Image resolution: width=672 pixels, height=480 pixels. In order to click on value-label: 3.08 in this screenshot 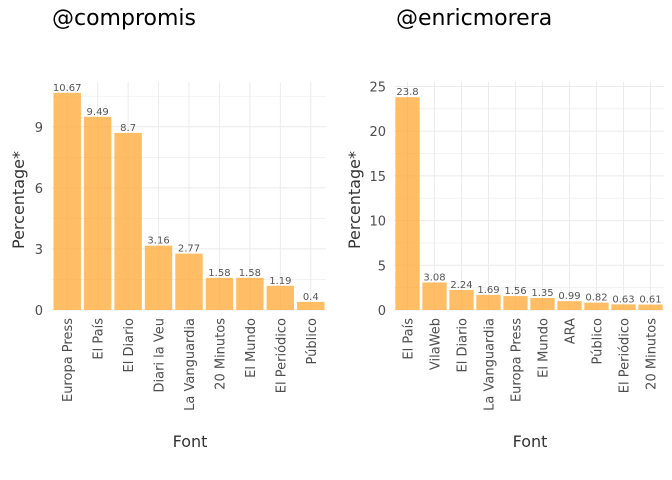, I will do `click(434, 277)`.